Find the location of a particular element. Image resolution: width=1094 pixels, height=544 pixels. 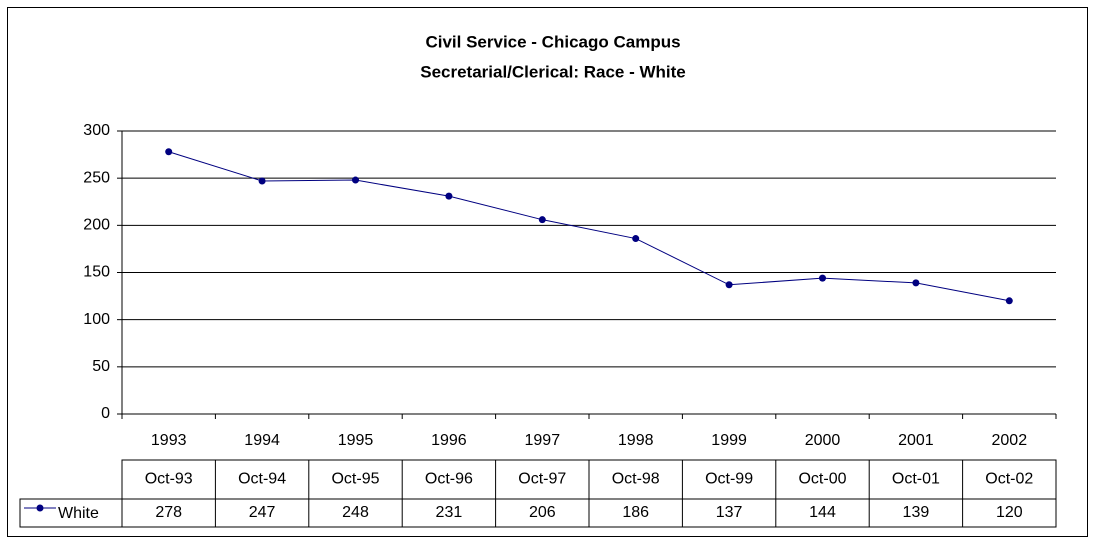

data-table-row is located at coordinates (538, 513).